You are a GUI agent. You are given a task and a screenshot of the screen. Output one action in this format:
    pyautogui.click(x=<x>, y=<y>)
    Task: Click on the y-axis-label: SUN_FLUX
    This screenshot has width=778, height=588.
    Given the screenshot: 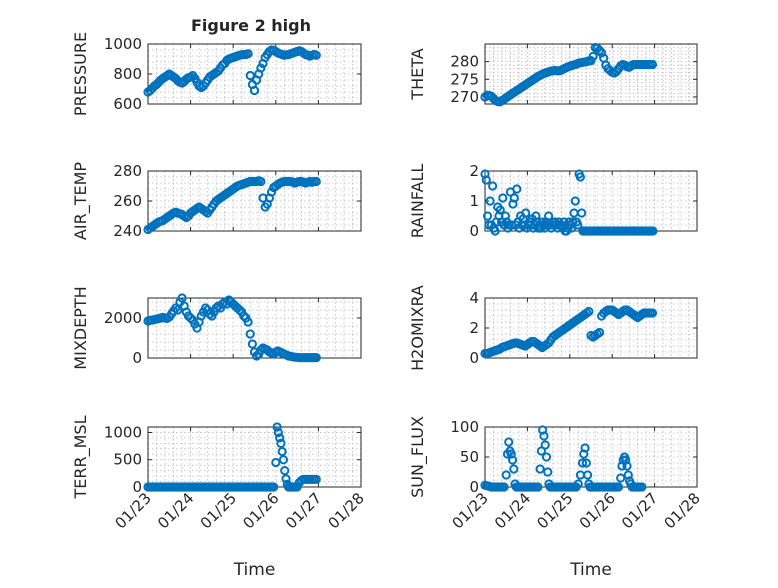 What is the action you would take?
    pyautogui.click(x=418, y=457)
    